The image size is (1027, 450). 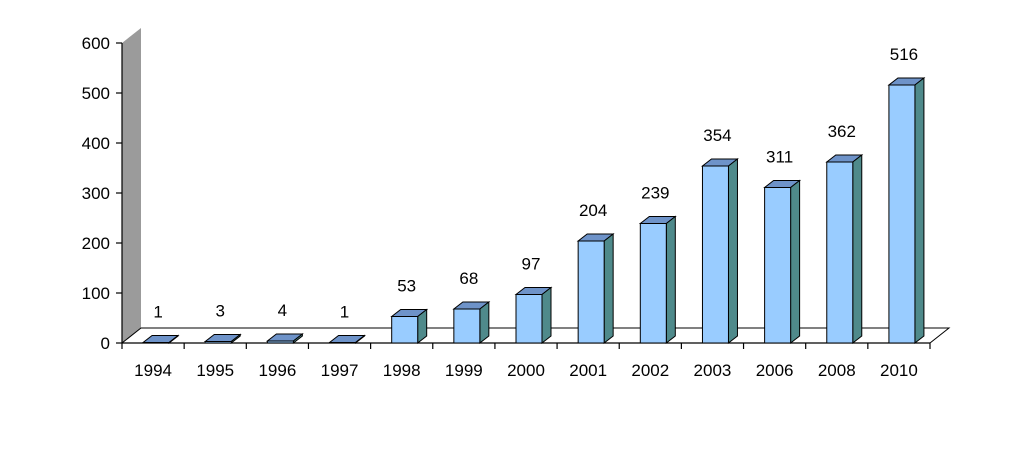 What do you see at coordinates (277, 370) in the screenshot?
I see `x-tick-label: 1996` at bounding box center [277, 370].